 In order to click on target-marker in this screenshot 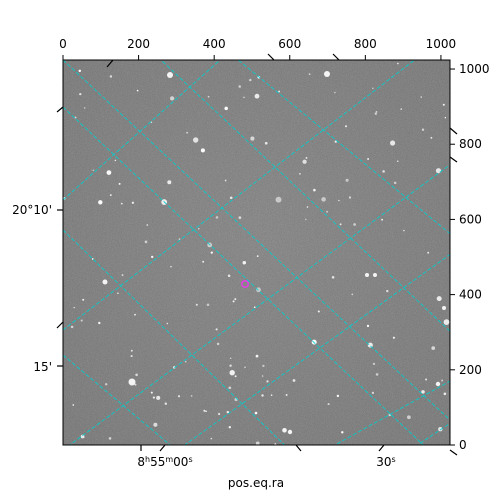, I will do `click(245, 283)`.